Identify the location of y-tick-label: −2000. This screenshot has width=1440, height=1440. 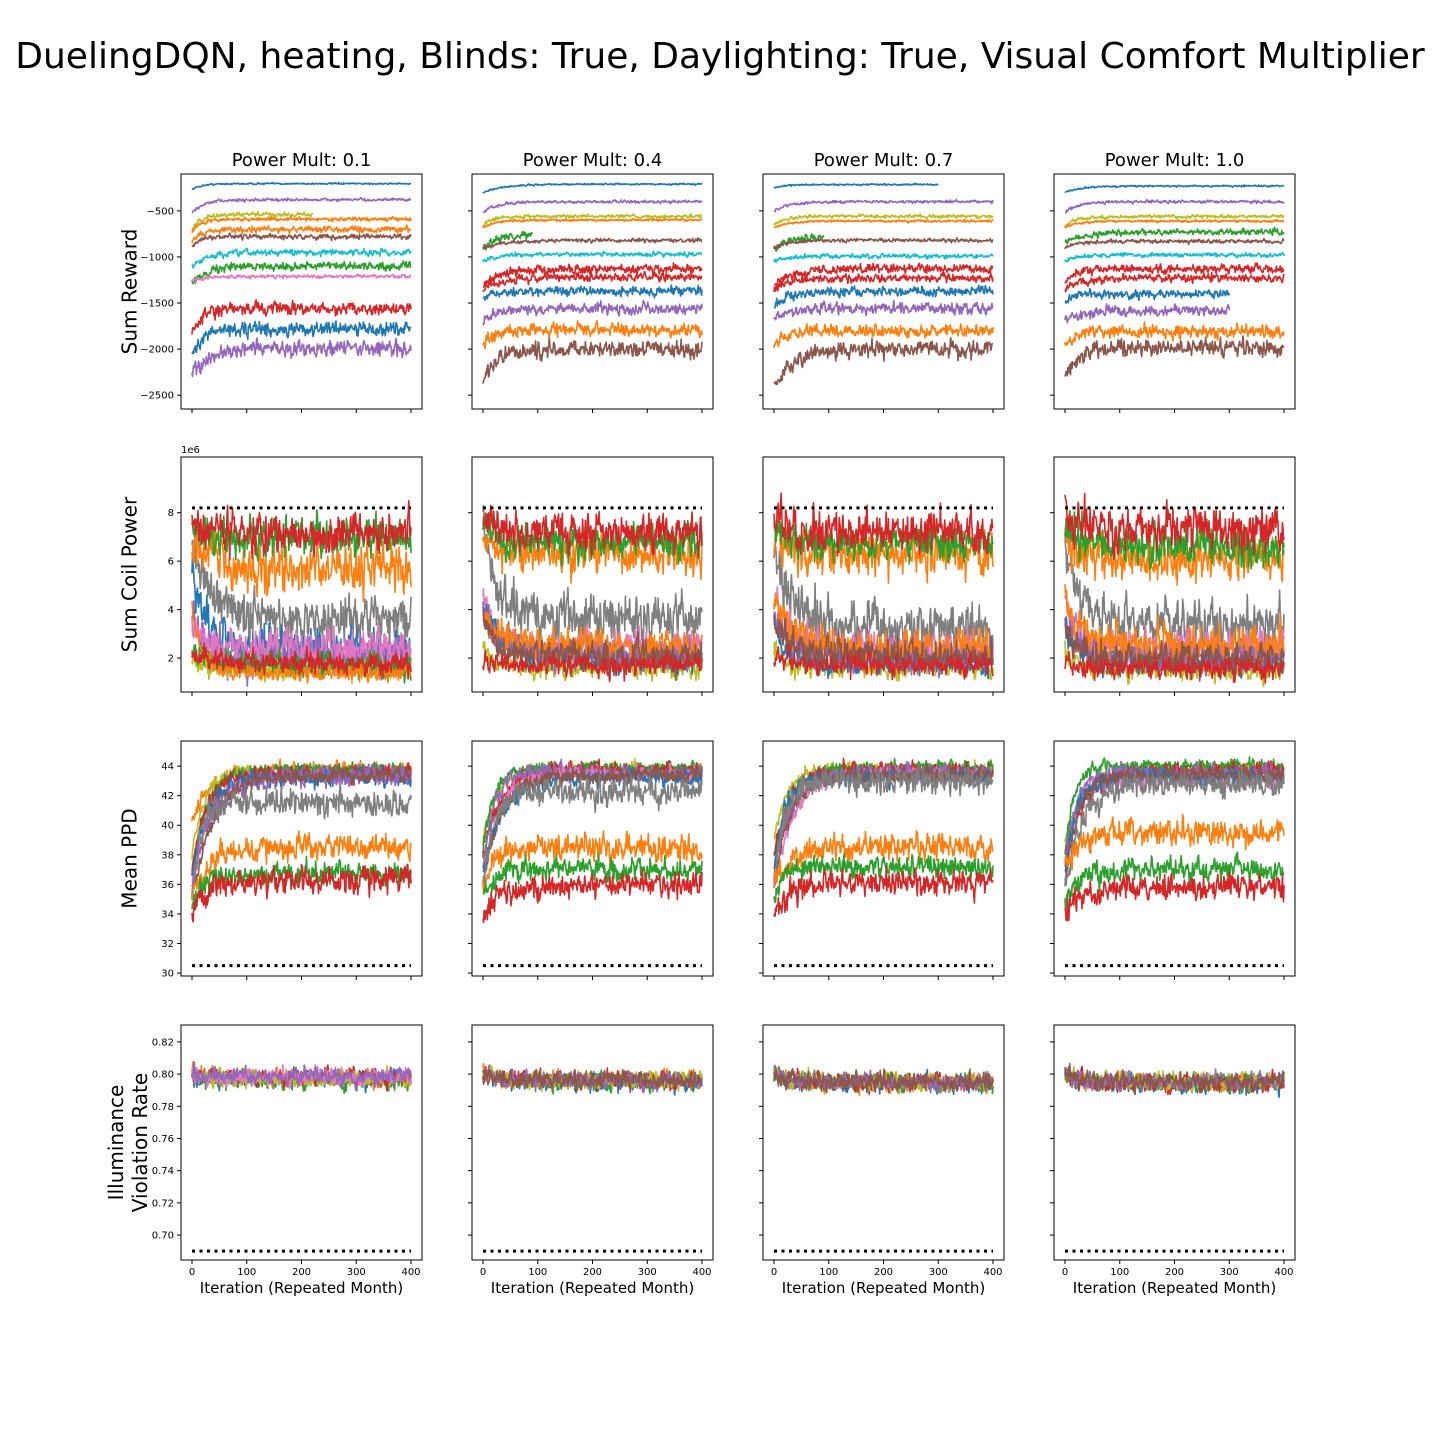
(157, 350).